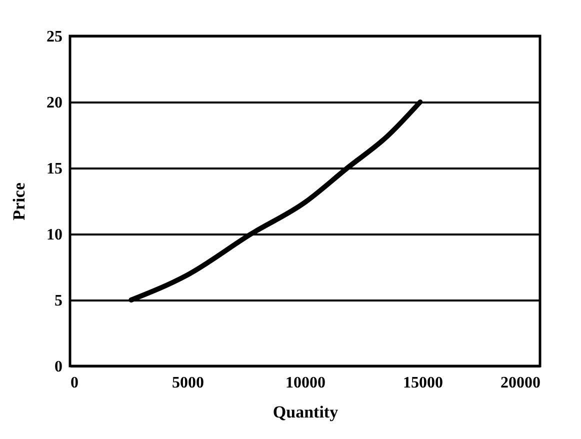 This screenshot has width=581, height=439. Describe the element at coordinates (19, 201) in the screenshot. I see `y-axis-title: Price` at that location.